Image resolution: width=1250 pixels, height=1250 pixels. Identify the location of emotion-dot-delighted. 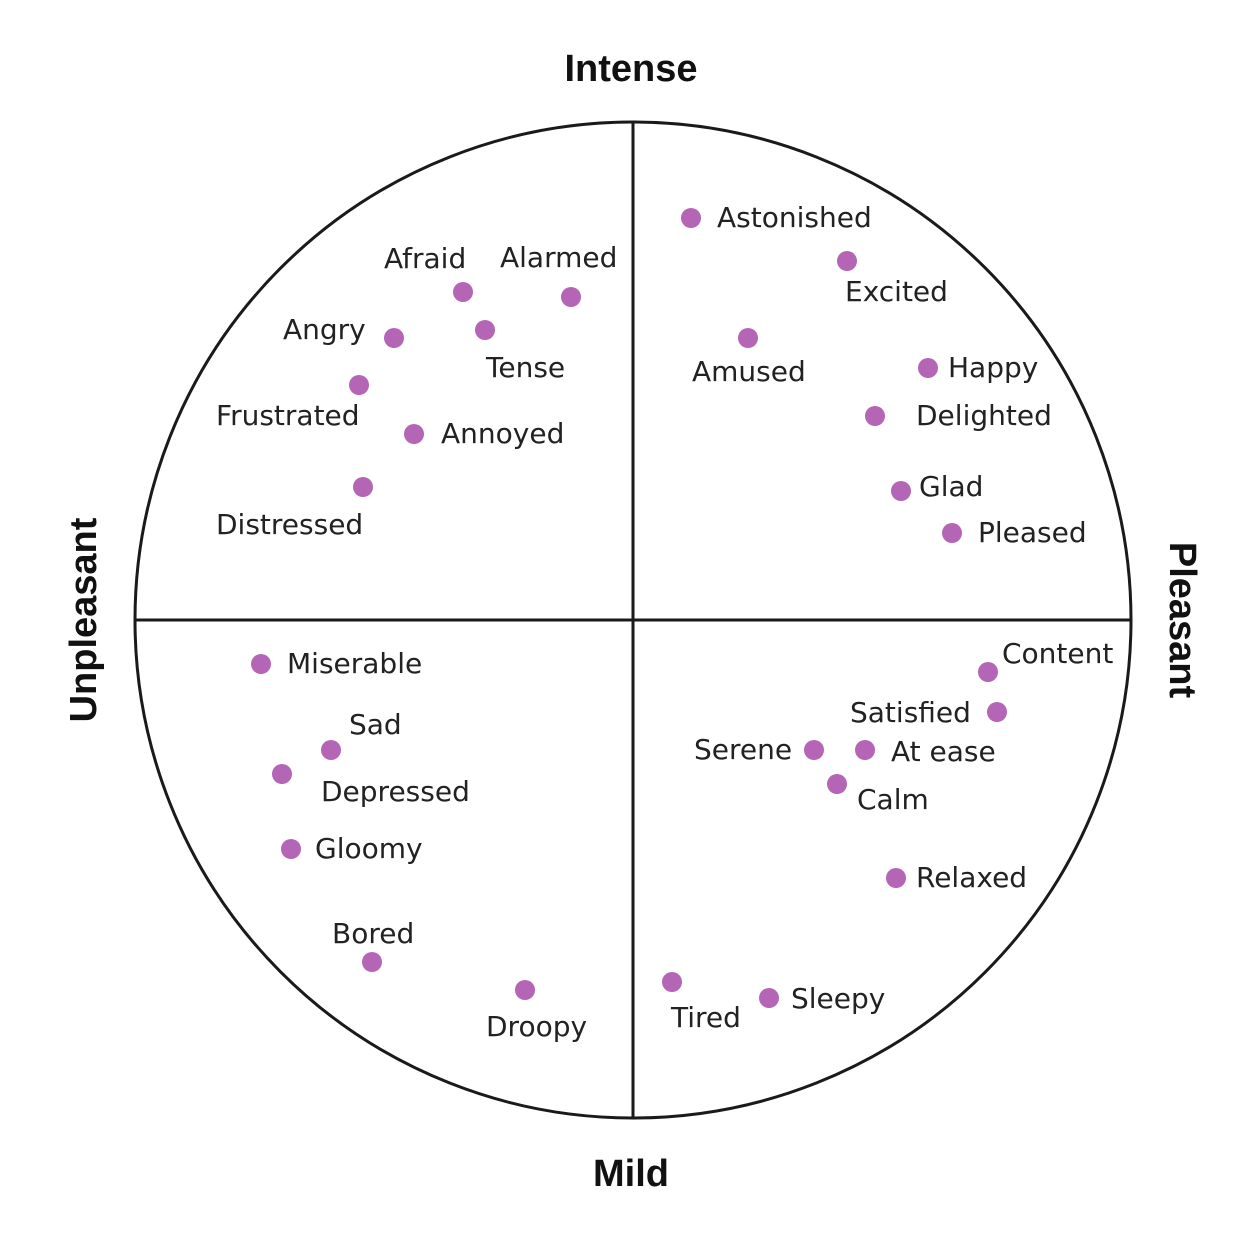
(875, 416).